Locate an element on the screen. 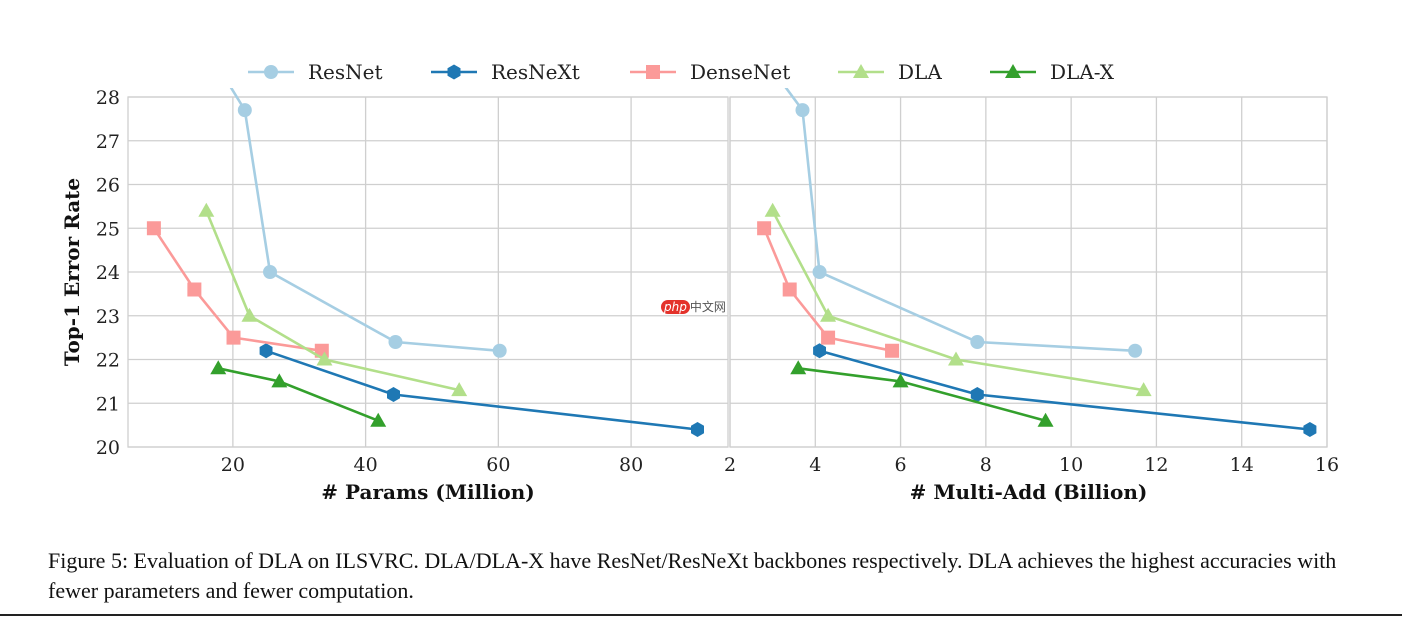  legend-item-resnet: ResNet is located at coordinates (315, 72).